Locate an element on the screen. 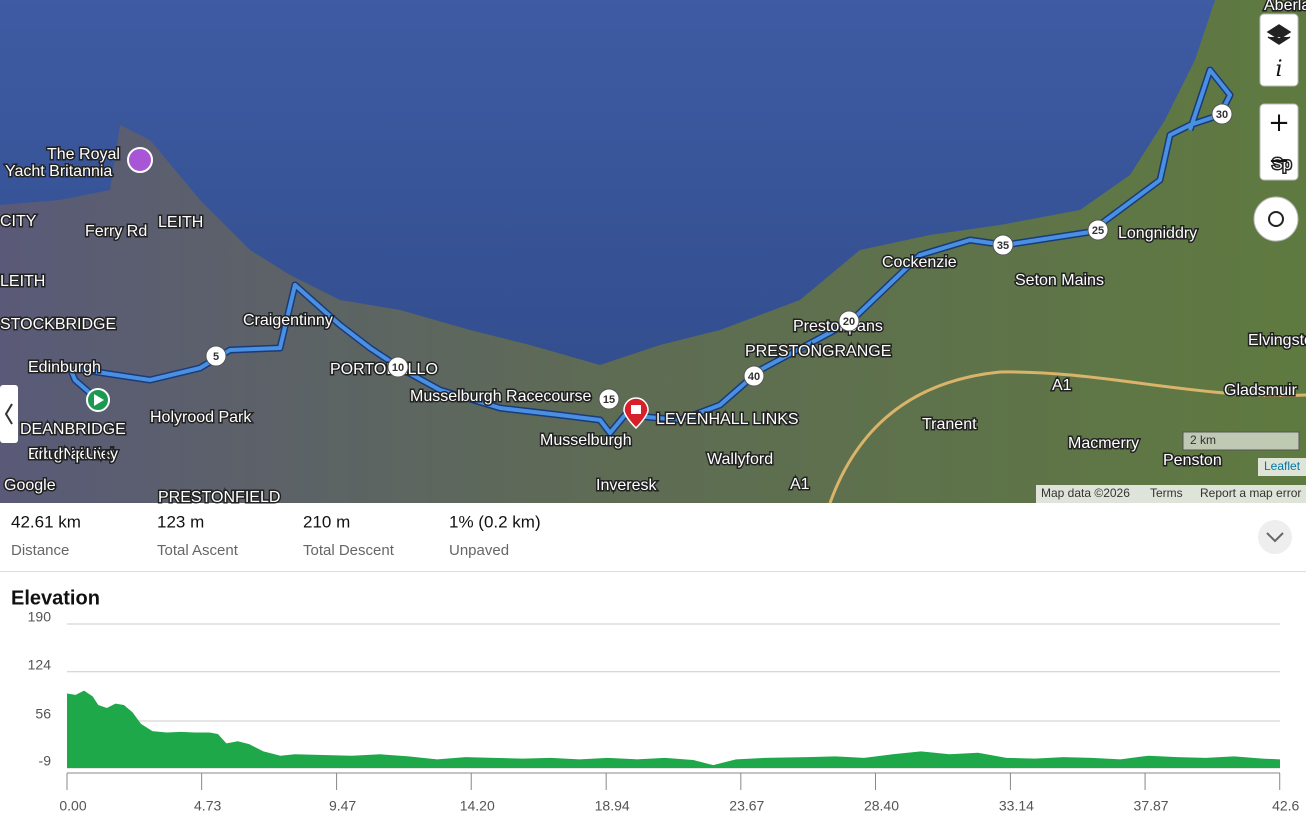 The width and height of the screenshot is (1306, 830). stat-value: 210 m is located at coordinates (326, 521).